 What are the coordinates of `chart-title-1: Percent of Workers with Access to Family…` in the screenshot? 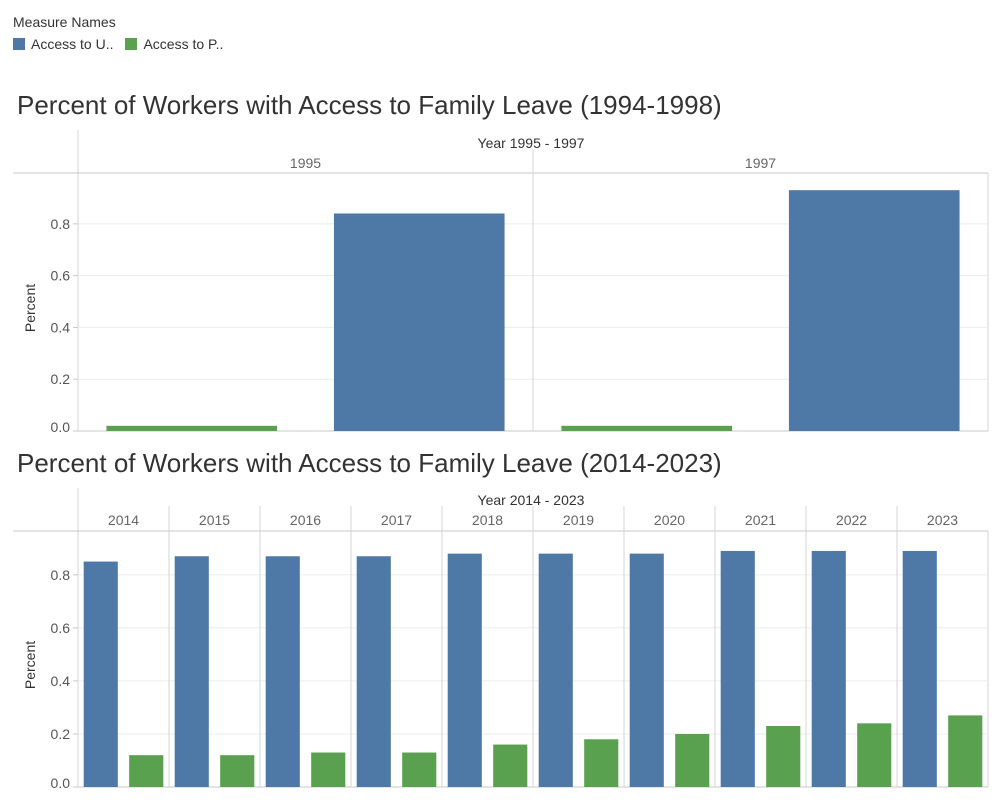 It's located at (369, 105).